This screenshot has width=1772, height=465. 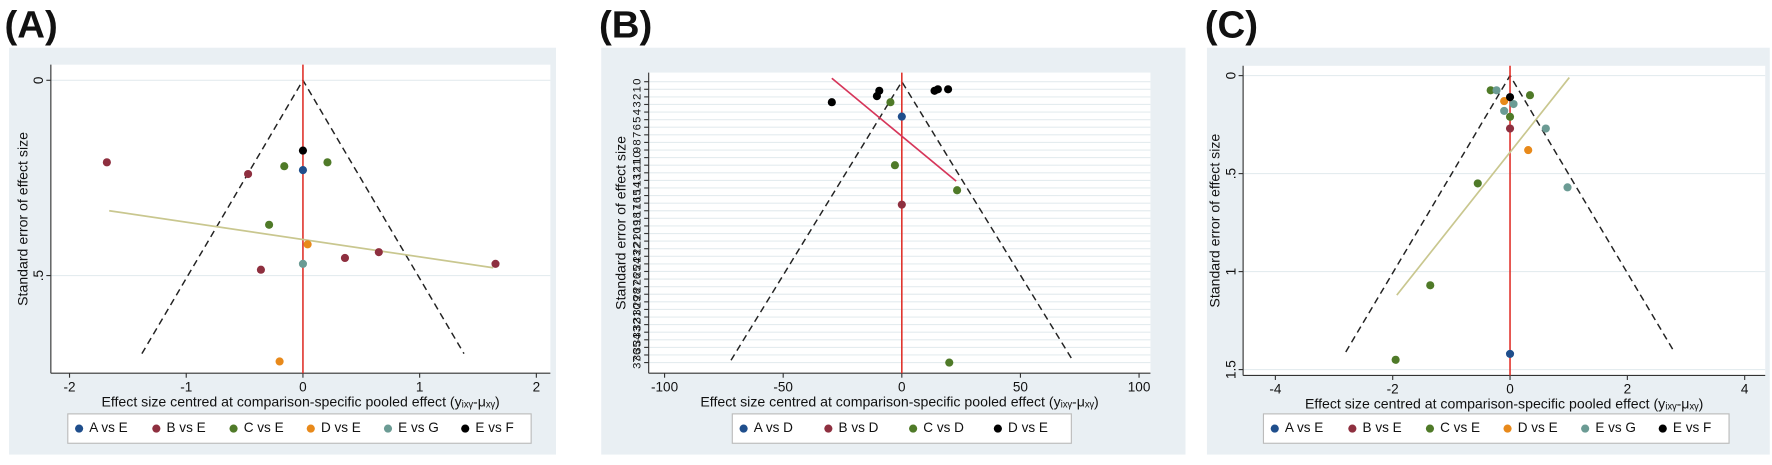 What do you see at coordinates (637, 241) in the screenshot?
I see `y-tick-label: 21` at bounding box center [637, 241].